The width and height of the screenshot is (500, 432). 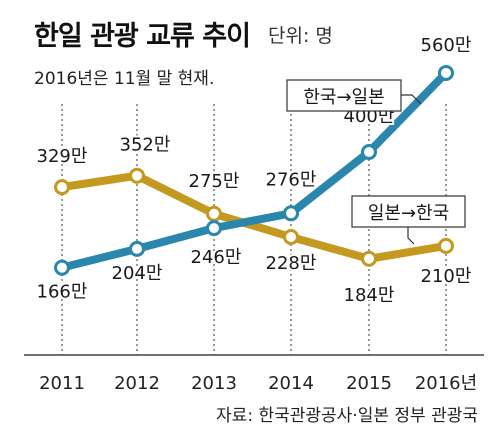 What do you see at coordinates (291, 263) in the screenshot?
I see `data-label: 228만` at bounding box center [291, 263].